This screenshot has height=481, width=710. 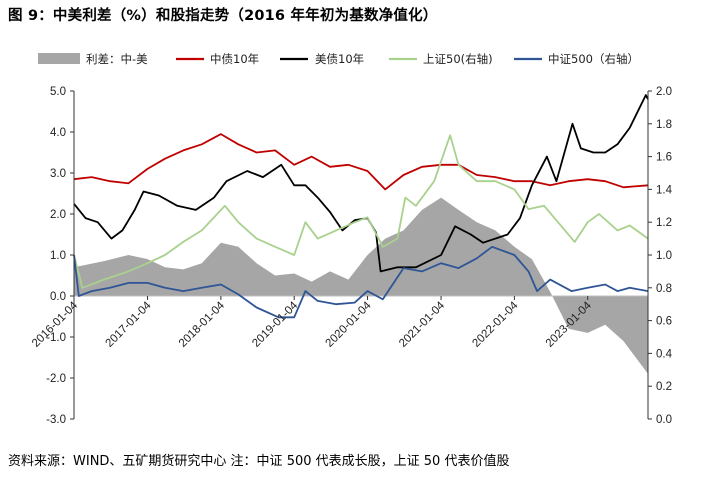 What do you see at coordinates (664, 190) in the screenshot?
I see `y-right-tick-label: 1.4` at bounding box center [664, 190].